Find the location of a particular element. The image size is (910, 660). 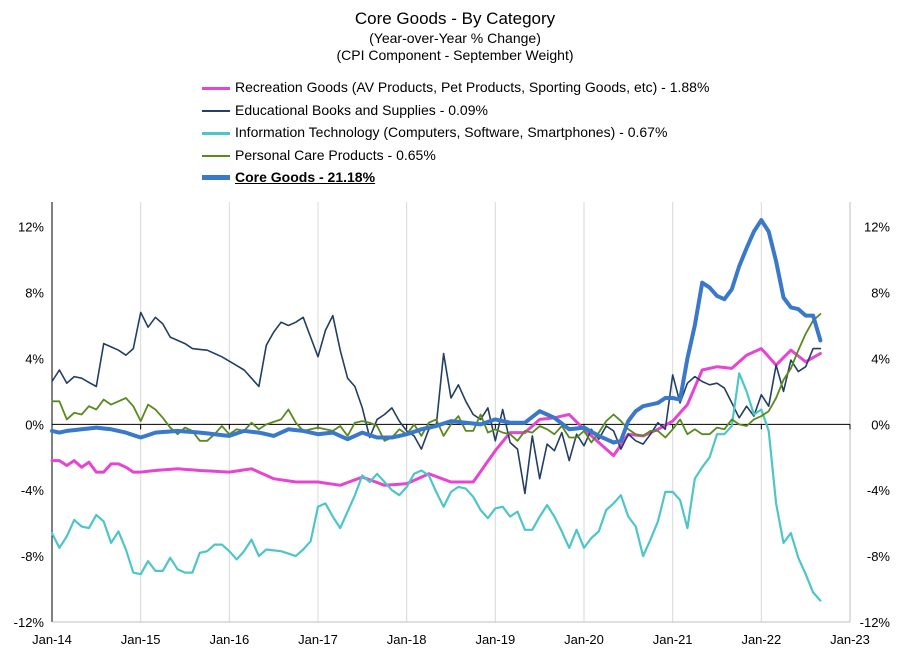

x-tick-label: Jan-15 is located at coordinates (141, 639).